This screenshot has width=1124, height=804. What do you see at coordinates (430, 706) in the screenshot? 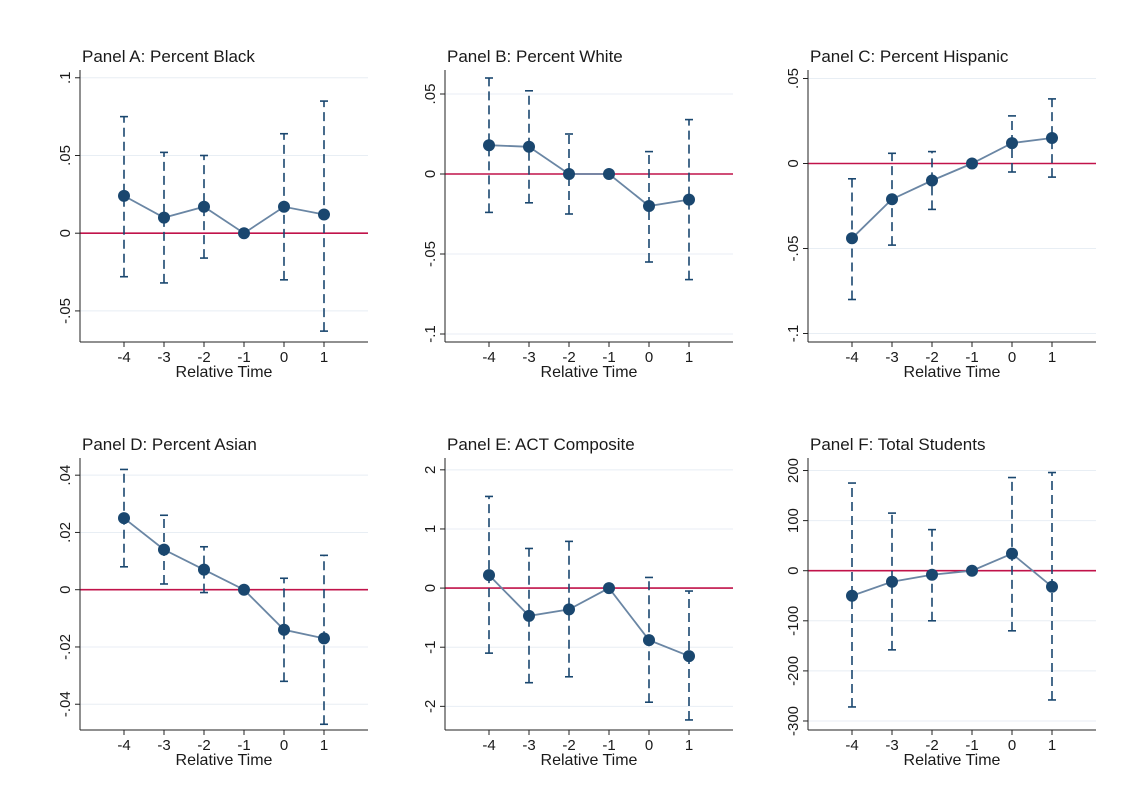
I see `y-tick-label: -2` at bounding box center [430, 706].